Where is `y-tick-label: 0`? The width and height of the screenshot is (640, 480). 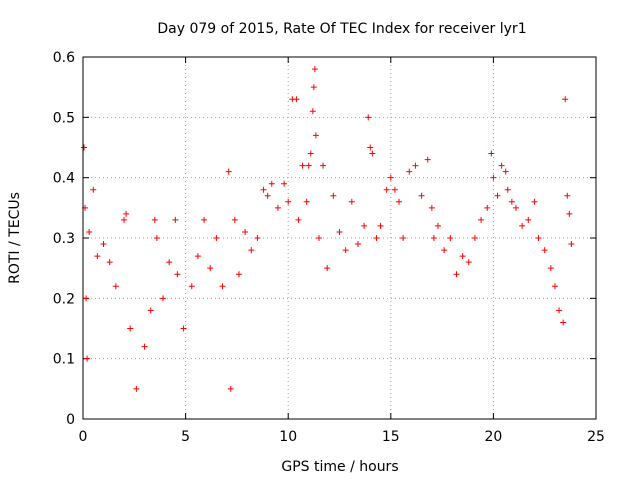
y-tick-label: 0 is located at coordinates (70, 420).